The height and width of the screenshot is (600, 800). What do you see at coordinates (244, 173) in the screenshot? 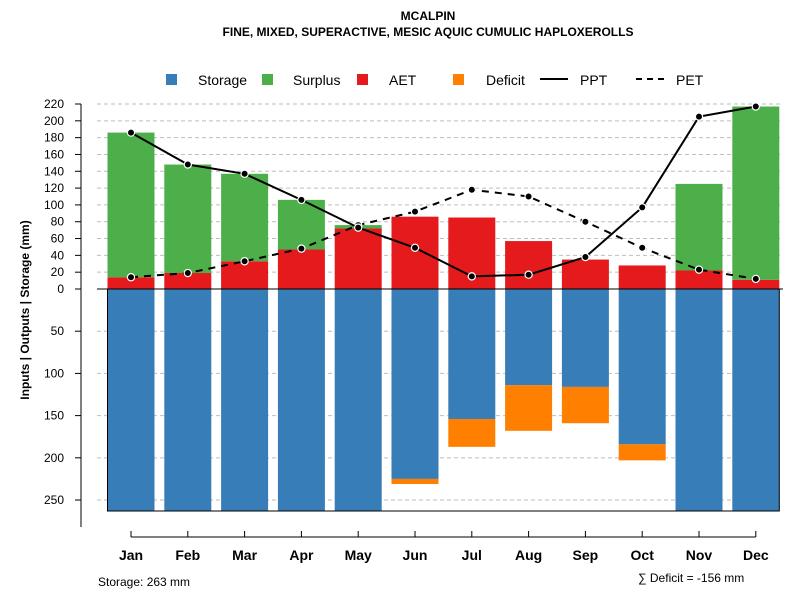
I see `point-ppt-mar` at bounding box center [244, 173].